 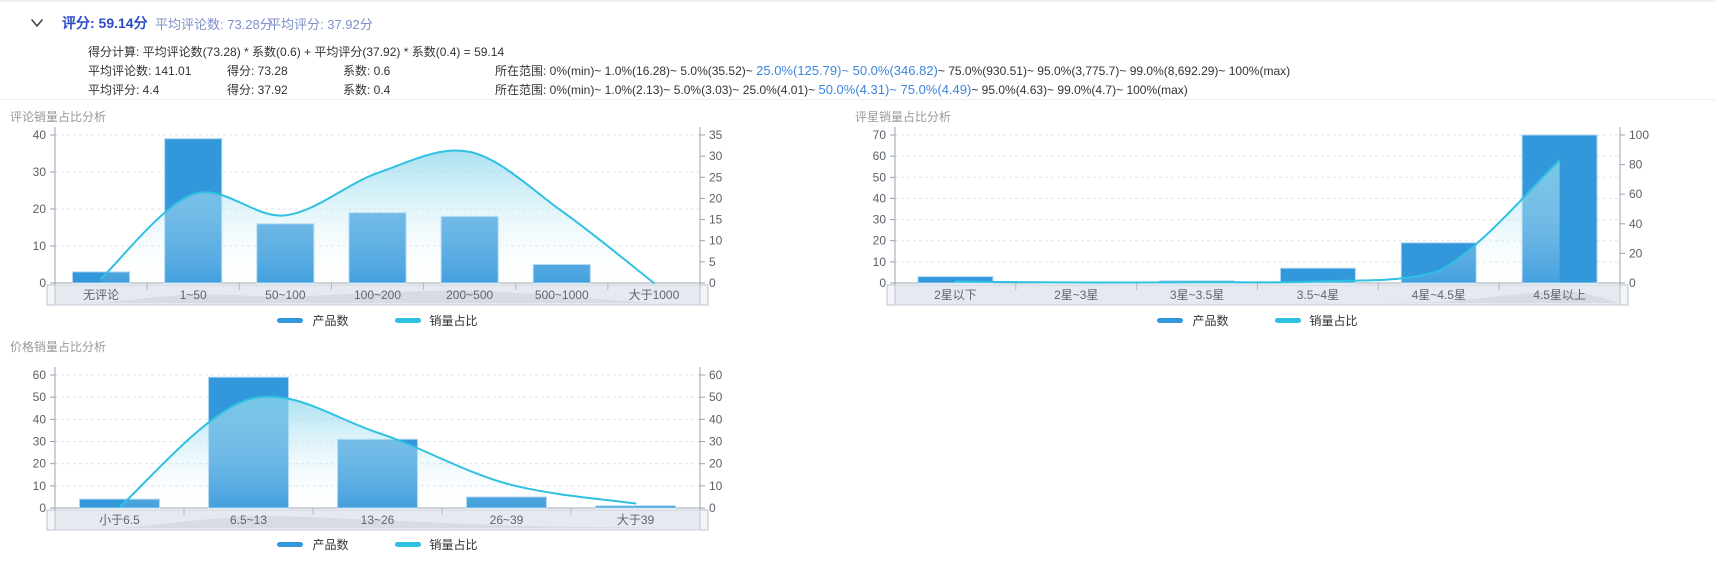 What do you see at coordinates (507, 520) in the screenshot?
I see `x-axis-category-label: 26~39` at bounding box center [507, 520].